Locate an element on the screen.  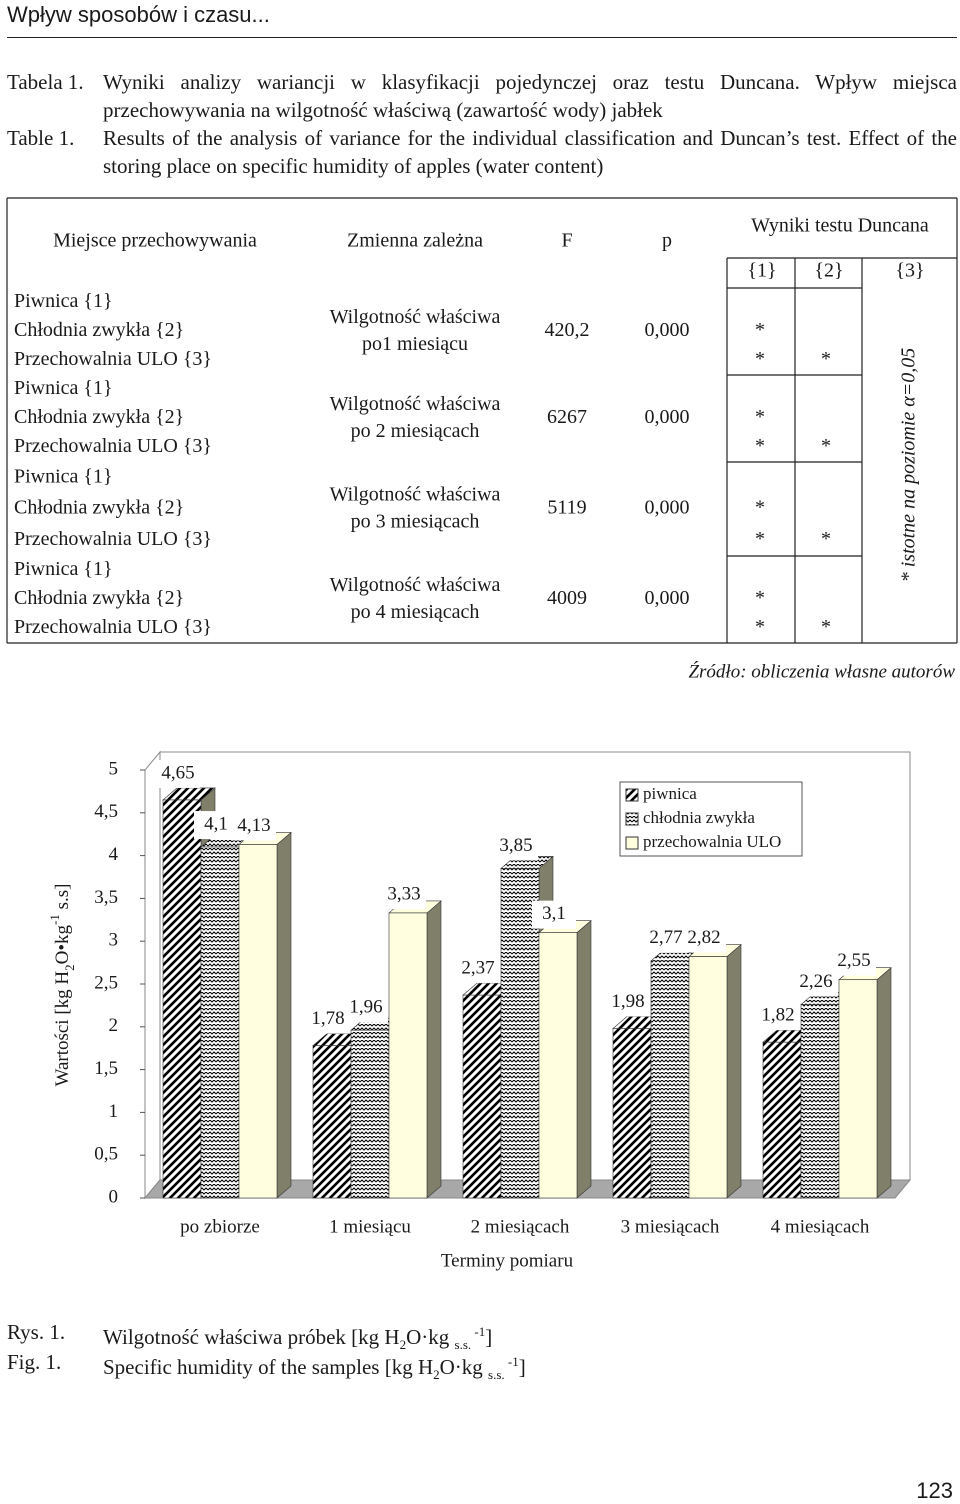
variable: Wilgotność właściwa is located at coordinates (415, 585).